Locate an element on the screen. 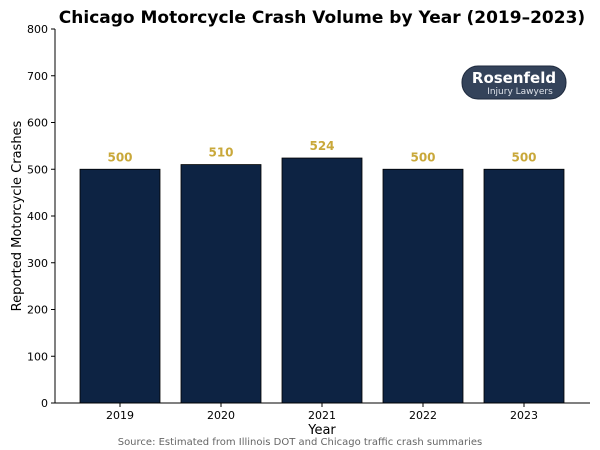  bar-2019 is located at coordinates (120, 286).